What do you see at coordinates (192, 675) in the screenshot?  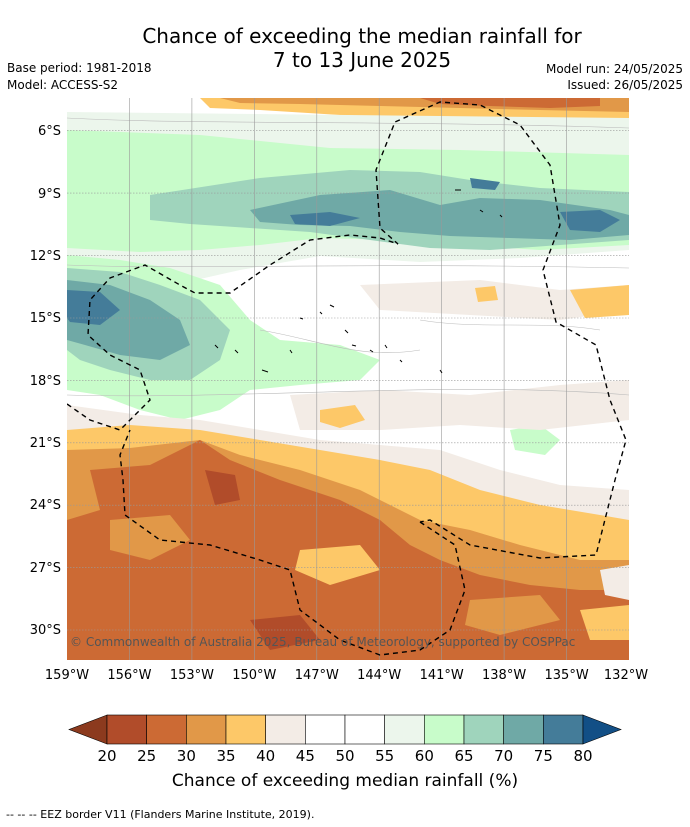 I see `lon-label-153w: 153°W` at bounding box center [192, 675].